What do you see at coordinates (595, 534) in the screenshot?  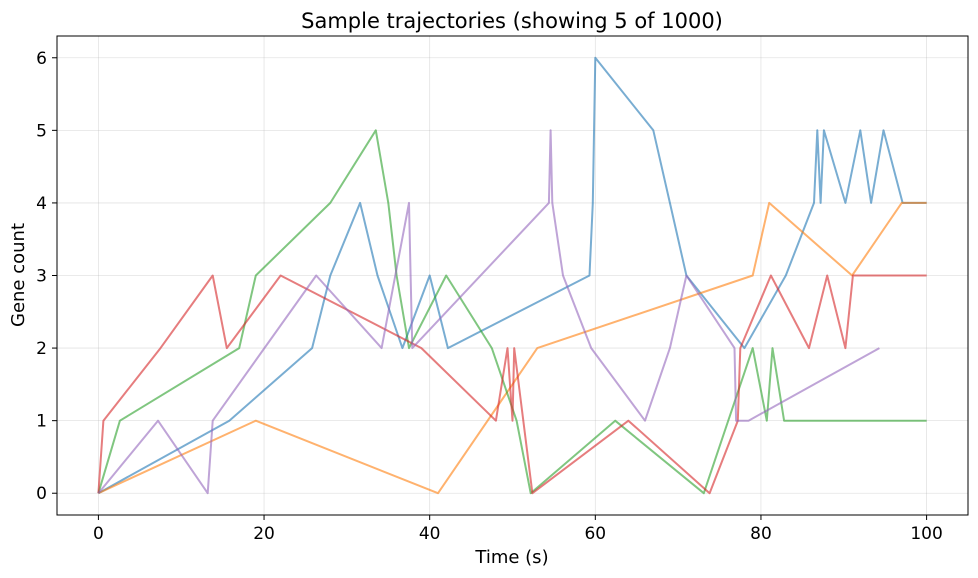 I see `x-tick-label: 60` at bounding box center [595, 534].